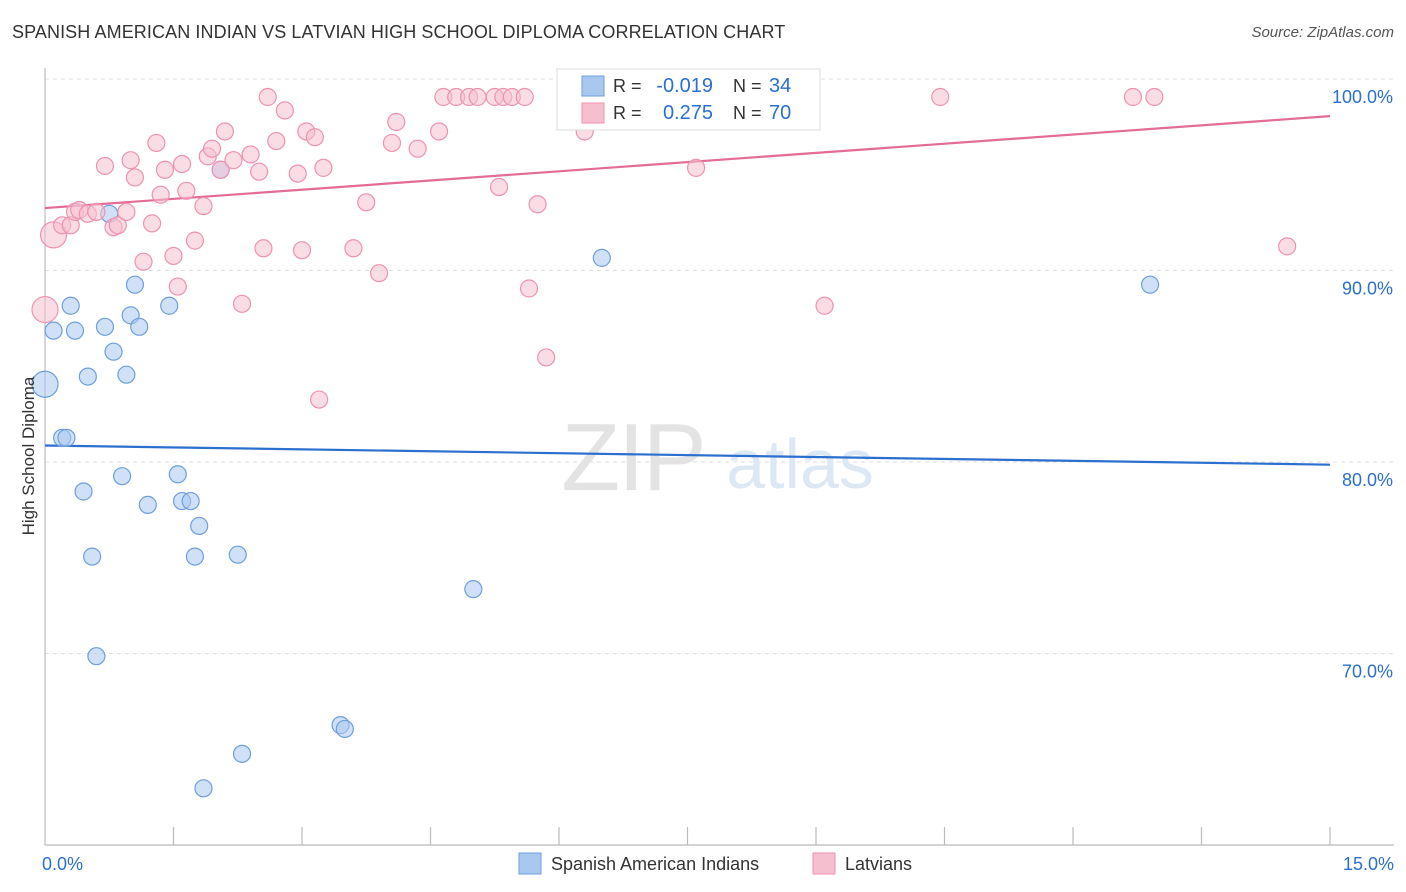 The width and height of the screenshot is (1406, 892). I want to click on stats-n-label-pink: N =, so click(747, 113).